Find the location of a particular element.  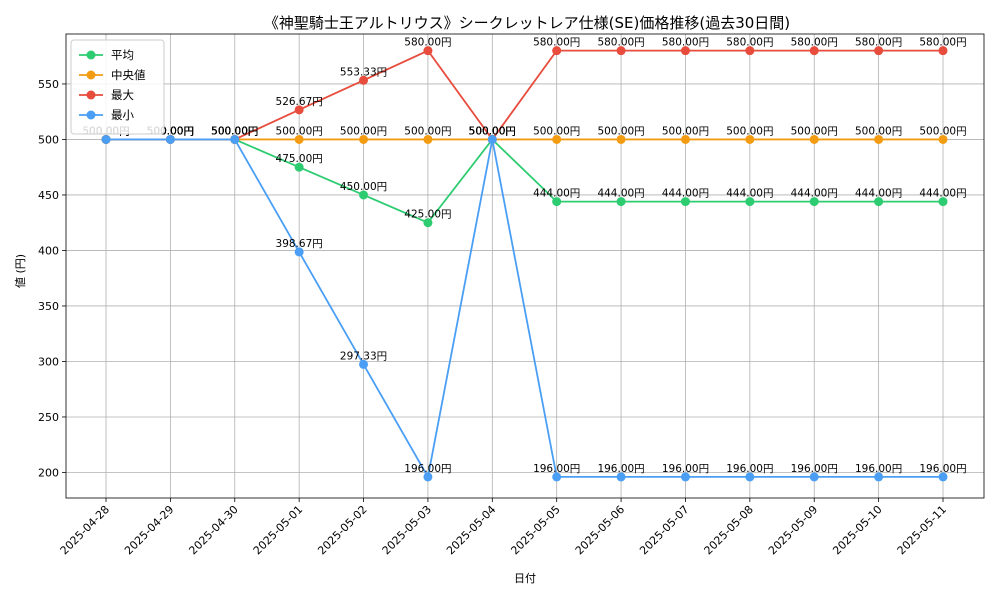

legend-label: 最大 is located at coordinates (122, 95).